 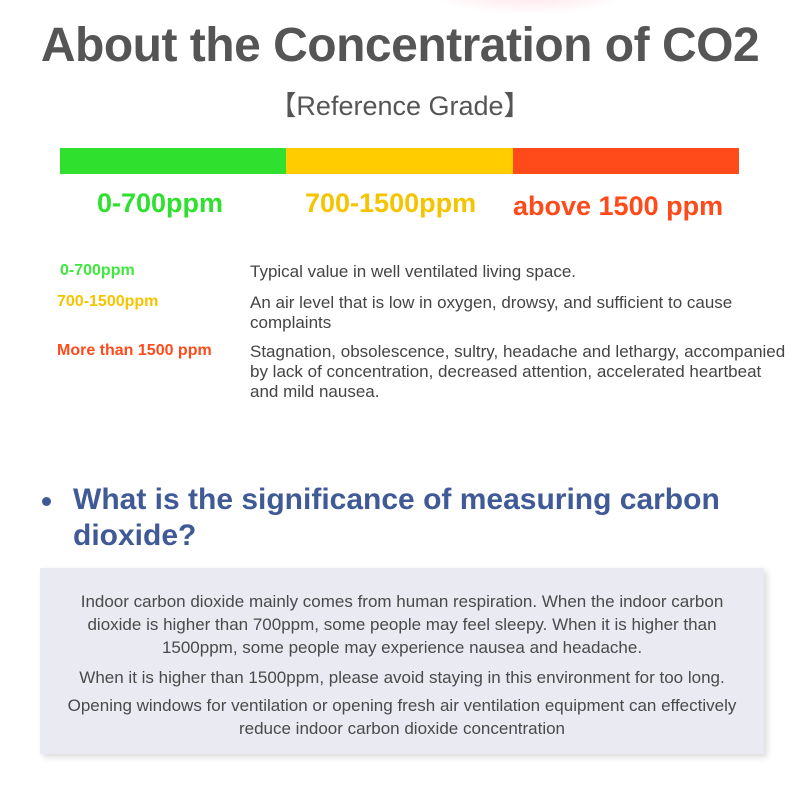 What do you see at coordinates (530, 7) in the screenshot?
I see `decorative-glow` at bounding box center [530, 7].